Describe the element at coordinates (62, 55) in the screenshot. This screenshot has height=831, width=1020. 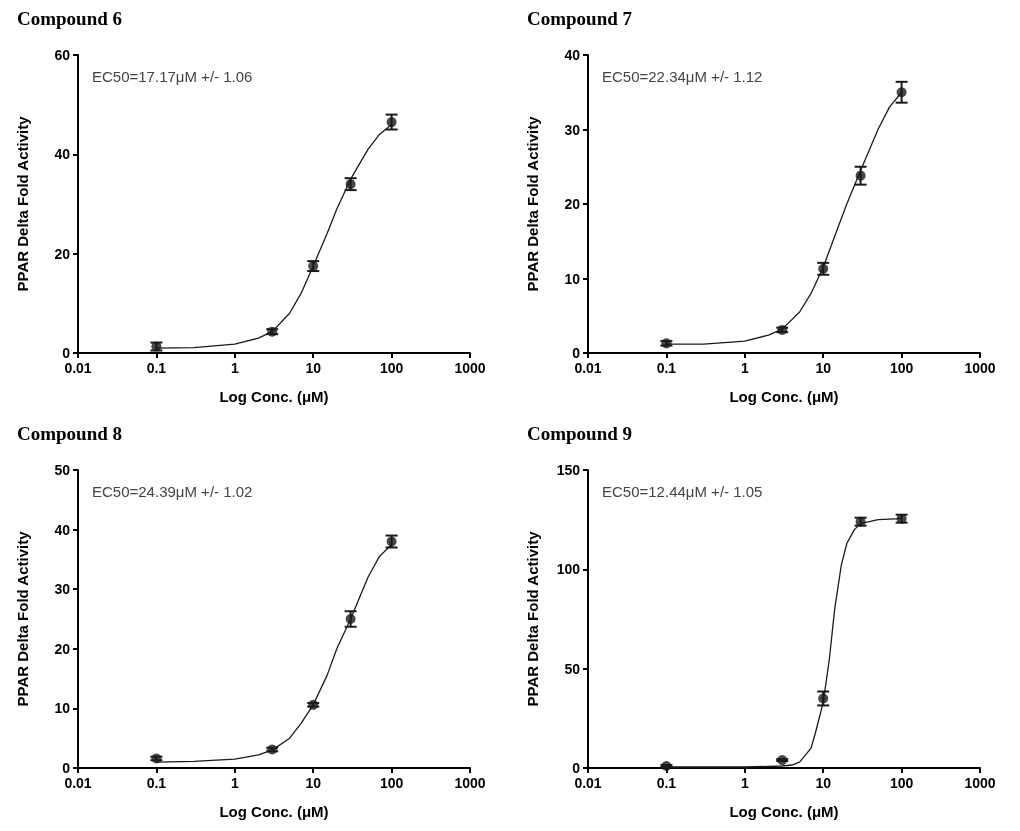
I see `y-tick-label: 60` at that location.